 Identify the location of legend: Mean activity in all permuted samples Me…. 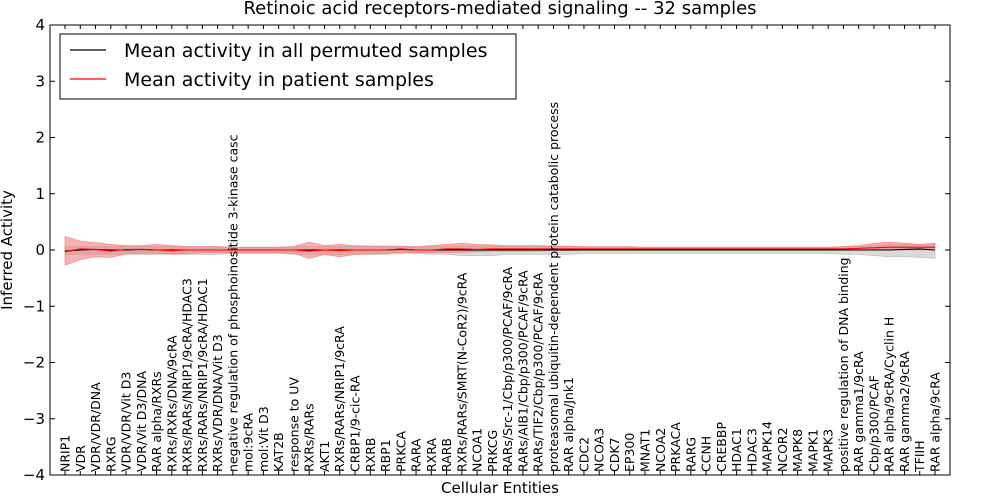
(288, 66).